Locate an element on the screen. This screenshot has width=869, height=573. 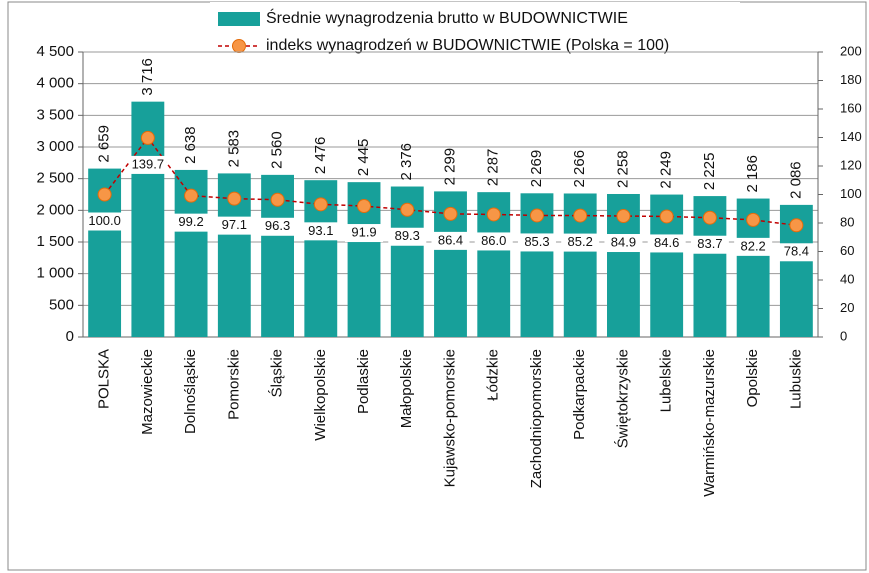
line-value-label: 84.9 is located at coordinates (623, 241).